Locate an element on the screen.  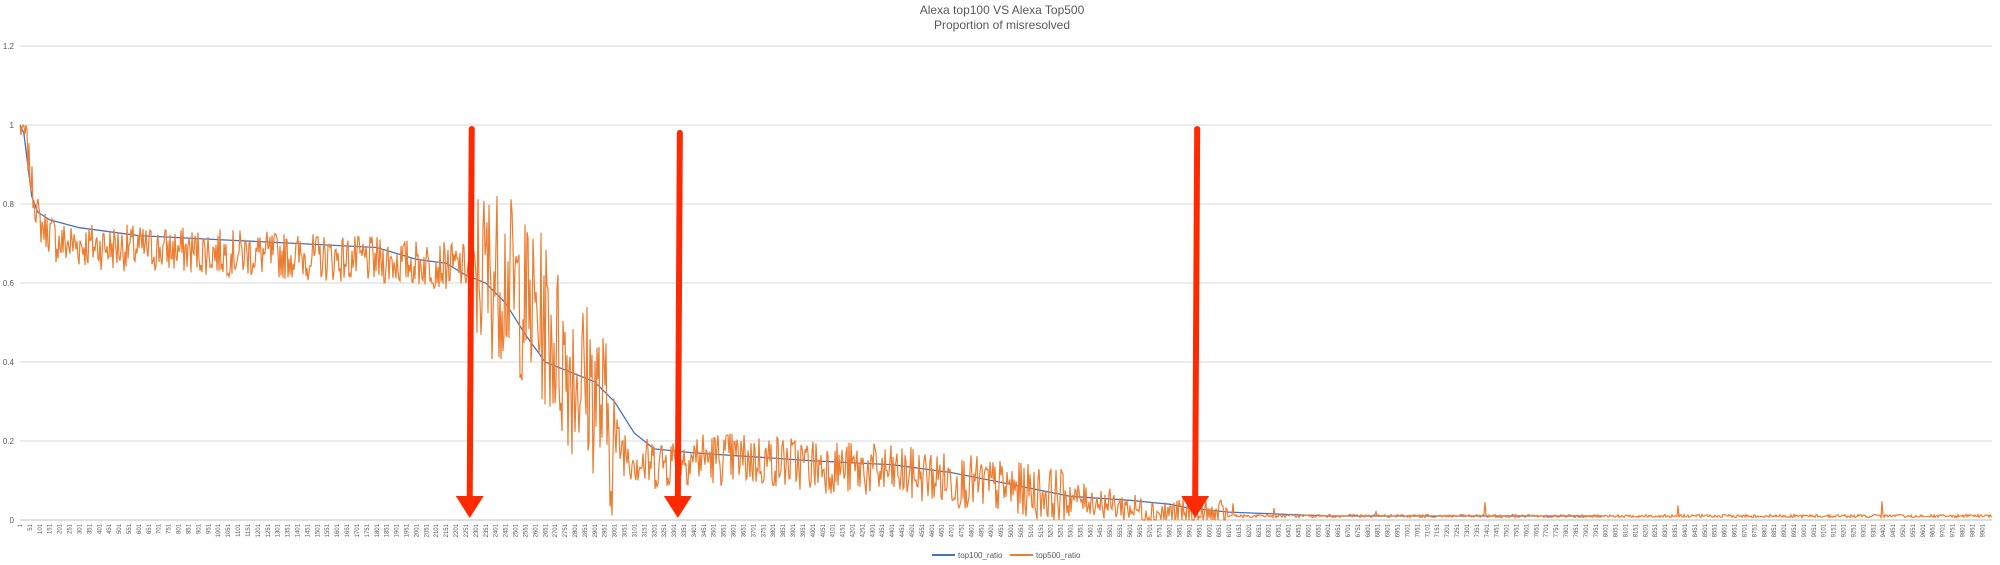
x-tick-label: 2651 is located at coordinates (546, 530).